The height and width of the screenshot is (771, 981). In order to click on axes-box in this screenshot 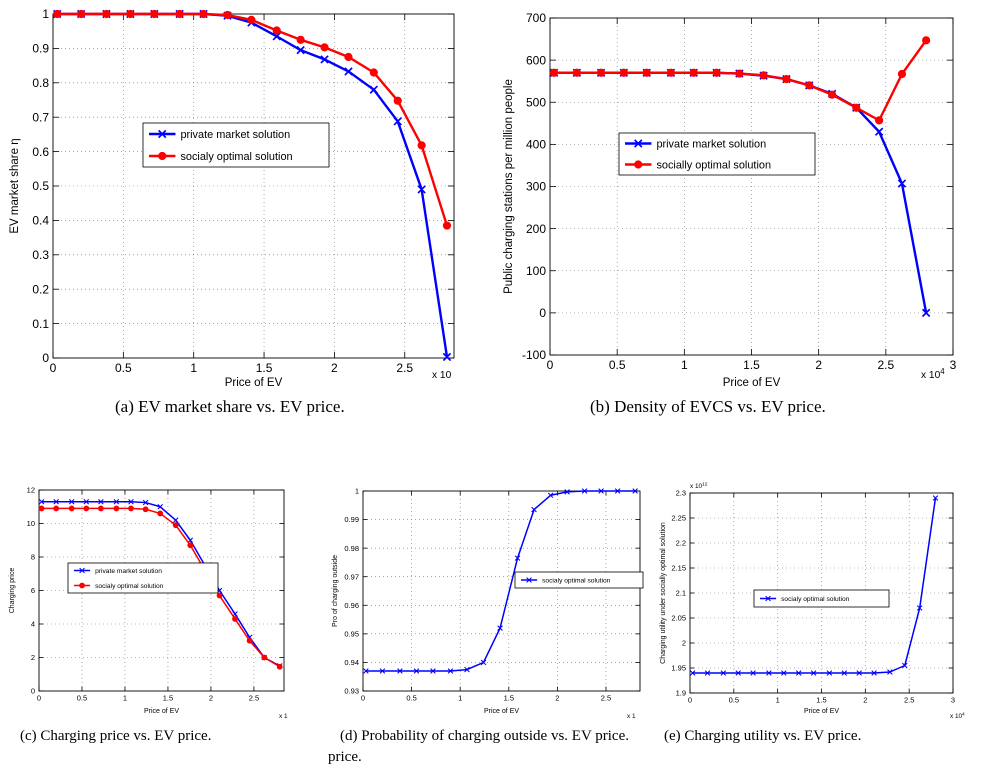, I will do `click(501, 591)`.